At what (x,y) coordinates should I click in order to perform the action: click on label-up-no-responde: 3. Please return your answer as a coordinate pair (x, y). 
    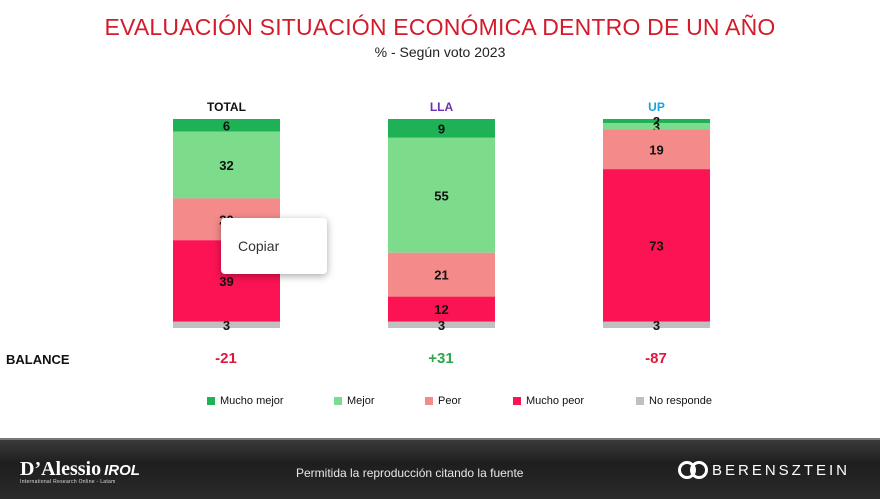
    Looking at the image, I should click on (656, 325).